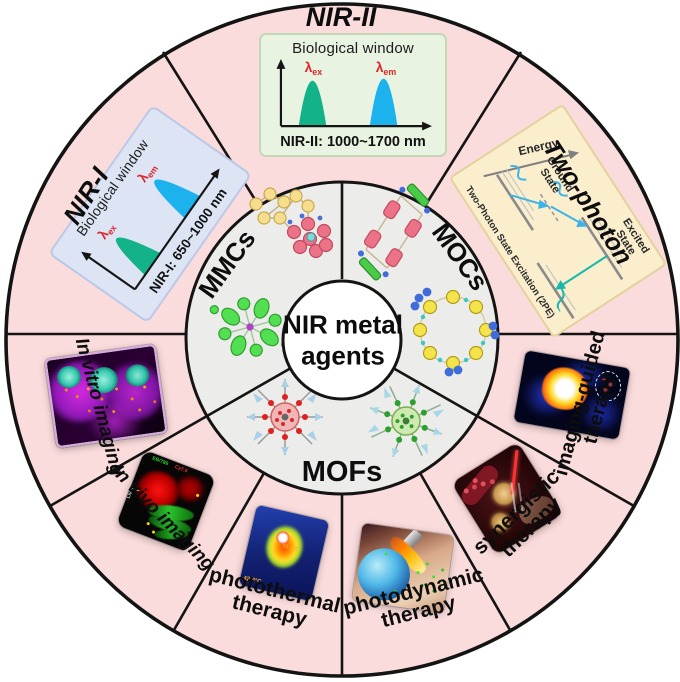 Image resolution: width=680 pixels, height=682 pixels. I want to click on jablonski-diagram, so click(553, 234).